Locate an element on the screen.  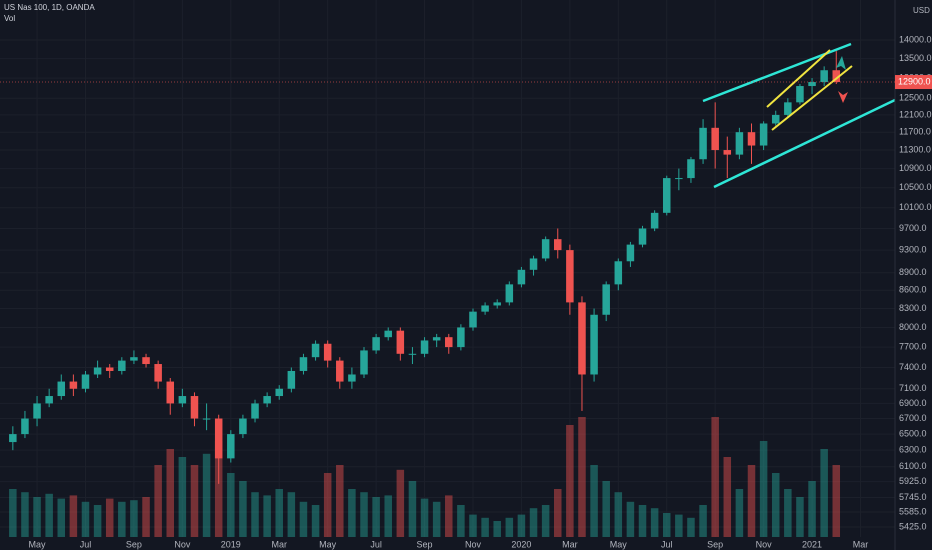
x-tick-label: Mar is located at coordinates (570, 544).